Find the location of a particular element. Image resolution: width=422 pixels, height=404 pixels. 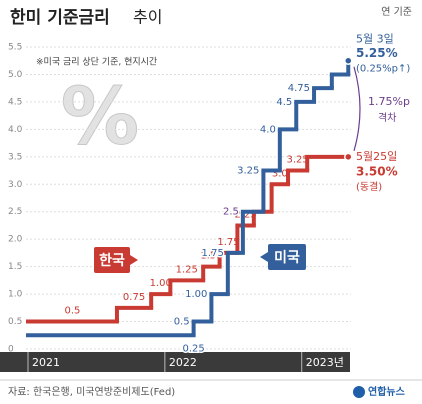

y-tick-label: 2.5 is located at coordinates (15, 212).